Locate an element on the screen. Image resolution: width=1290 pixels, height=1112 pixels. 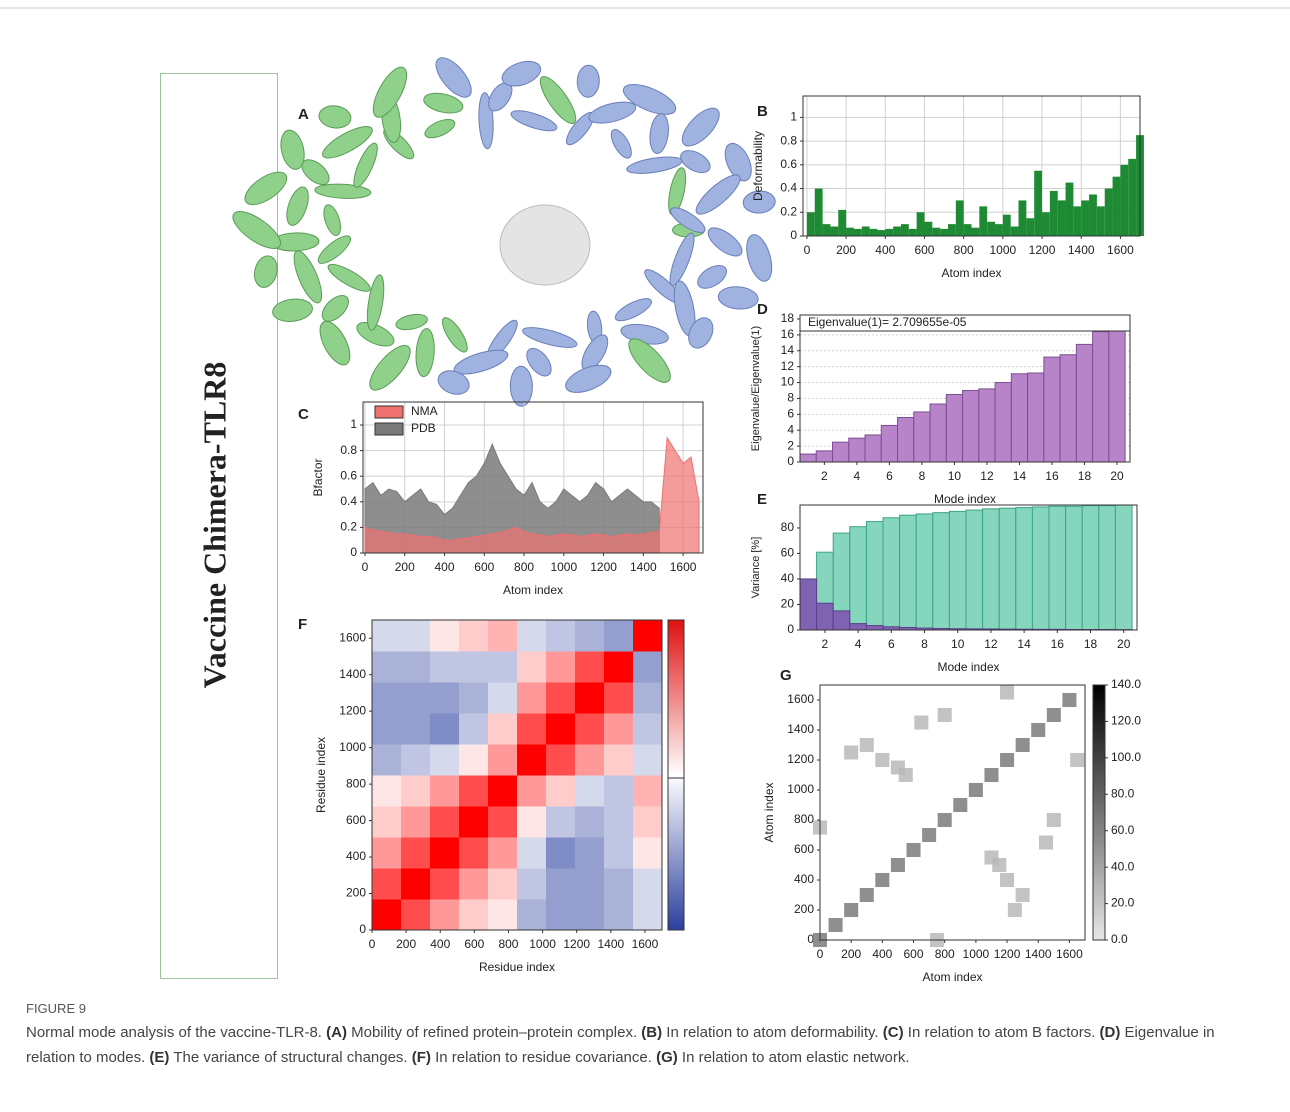
y-tick-label: 1200 is located at coordinates (352, 710).